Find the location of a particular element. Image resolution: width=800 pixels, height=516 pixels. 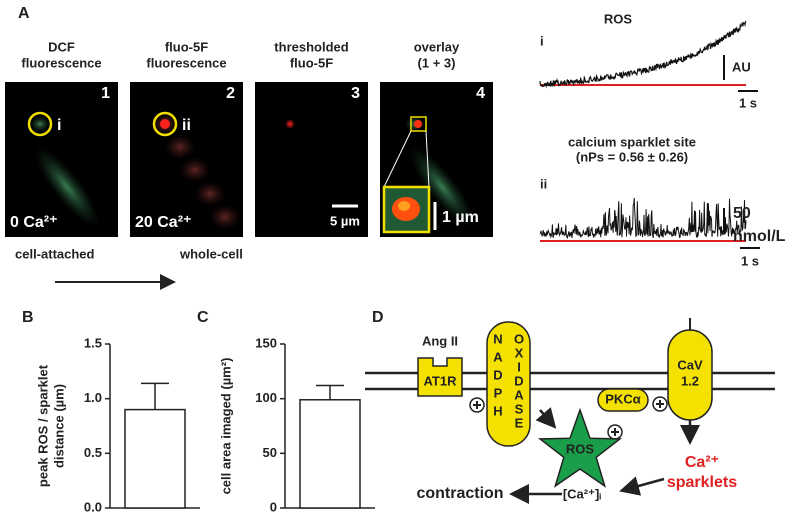

scale-label: 5 µm is located at coordinates (345, 220).